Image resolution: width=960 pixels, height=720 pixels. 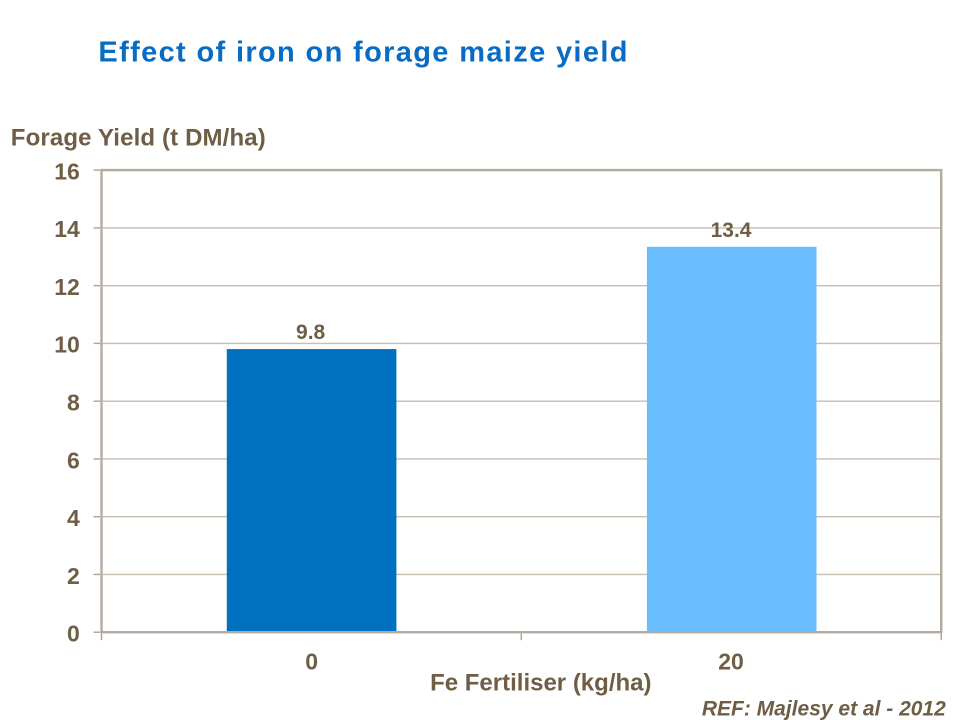 What do you see at coordinates (363, 53) in the screenshot?
I see `svg-text:Effect of iron on forage maize: Effect of iron on forage maize yield` at bounding box center [363, 53].